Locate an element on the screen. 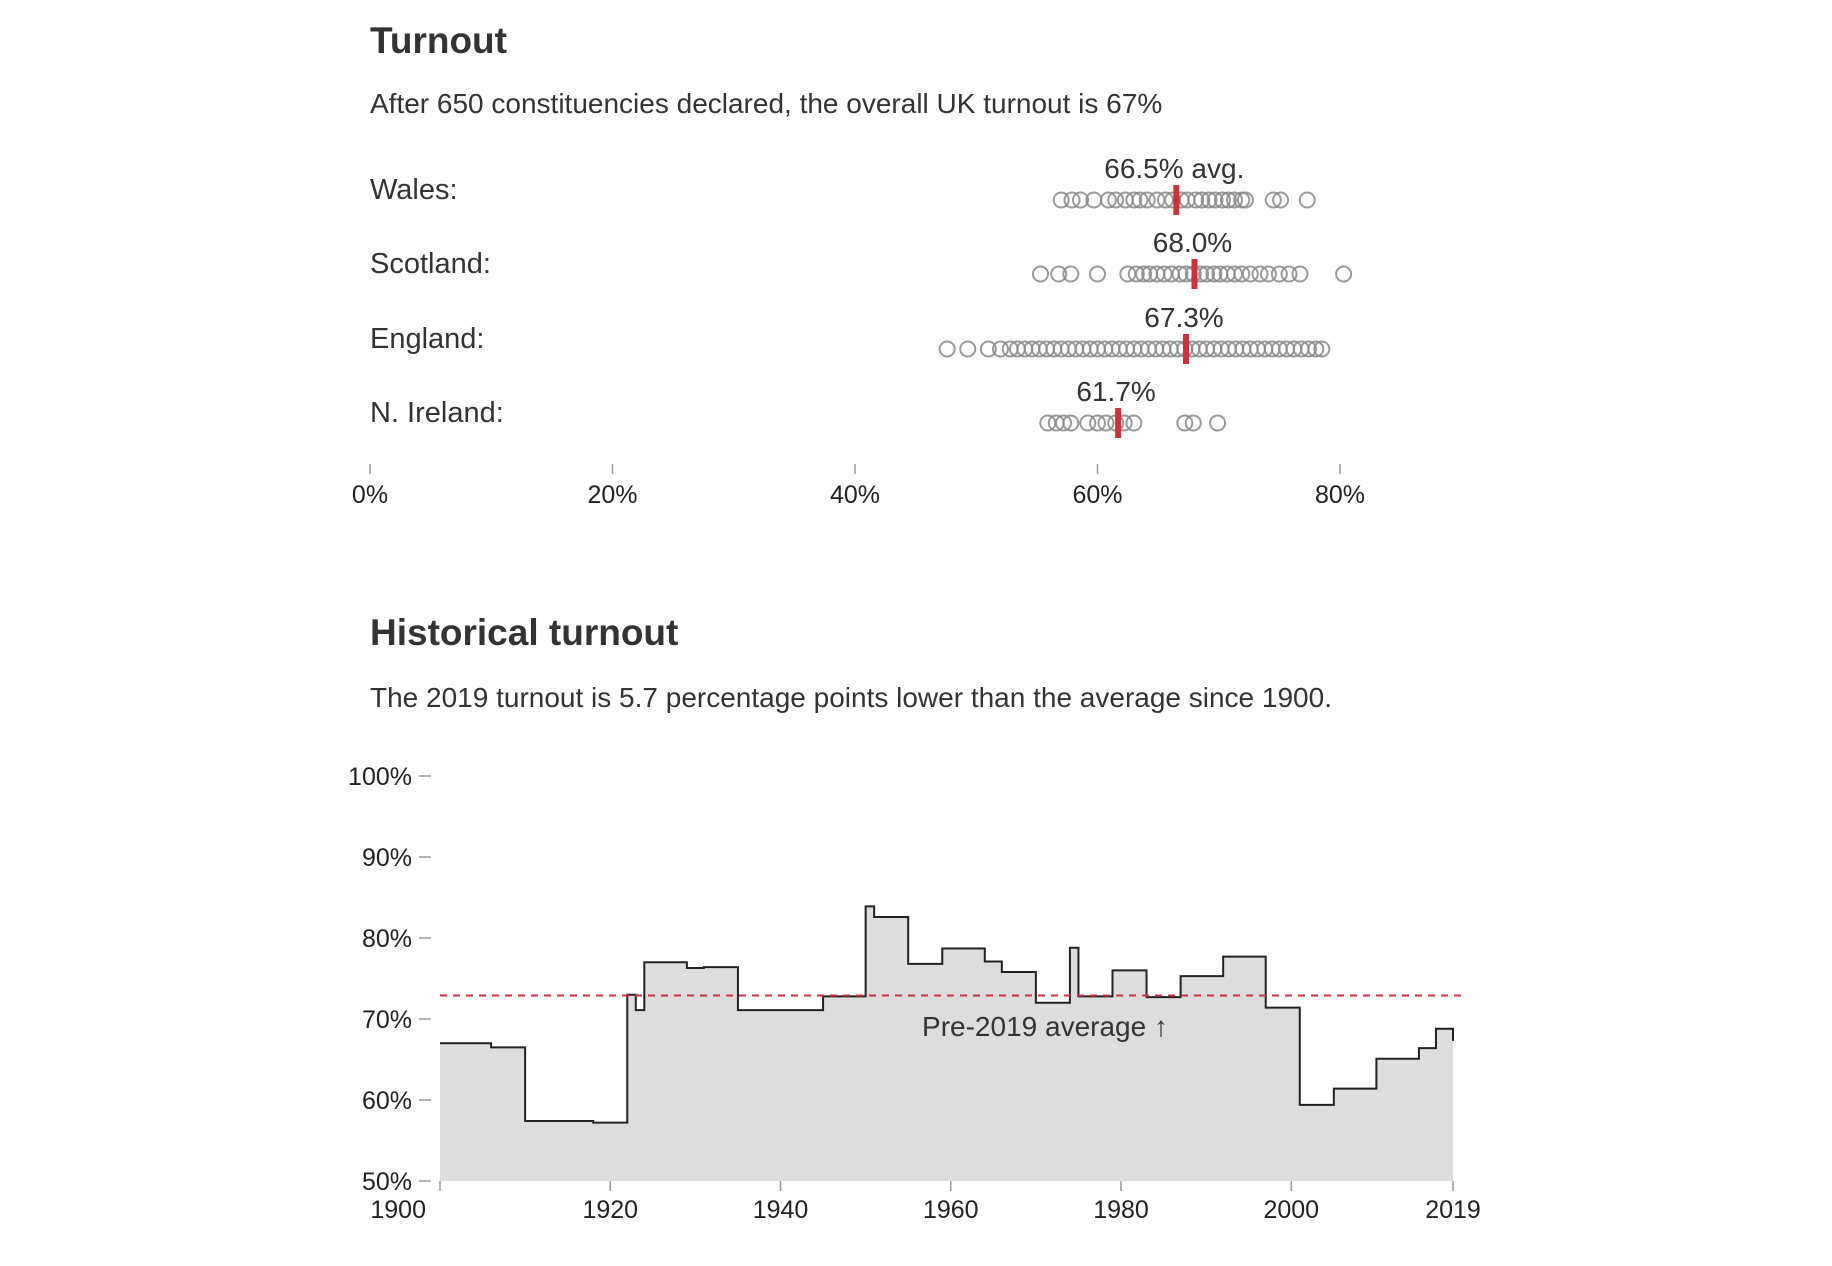  region-average-label: 66.5% avg. is located at coordinates (1174, 168).